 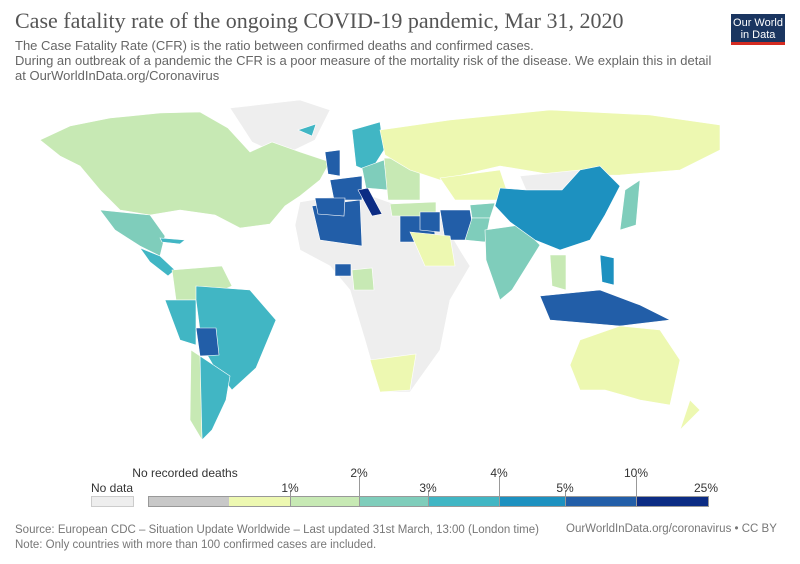 What do you see at coordinates (706, 488) in the screenshot?
I see `legend-tick-label: 25%` at bounding box center [706, 488].